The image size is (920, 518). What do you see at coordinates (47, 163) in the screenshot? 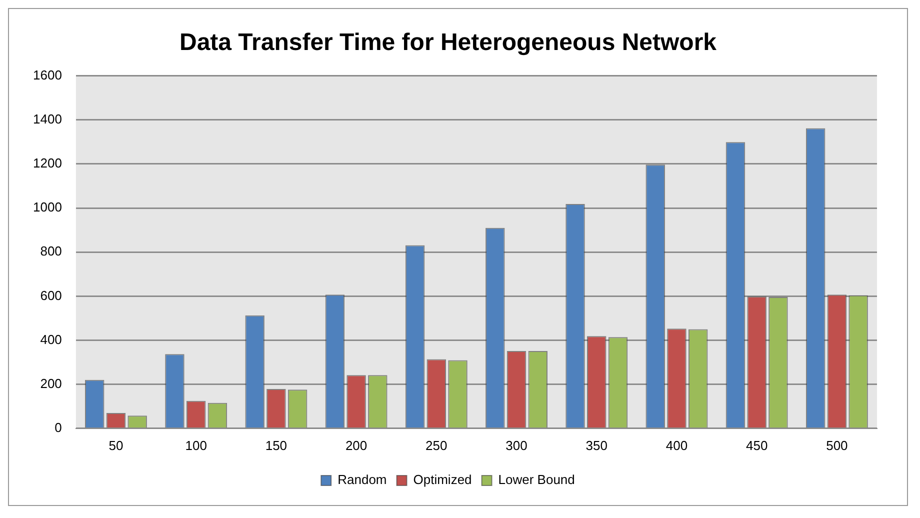
I see `y-tick-label: 1200` at bounding box center [47, 163].